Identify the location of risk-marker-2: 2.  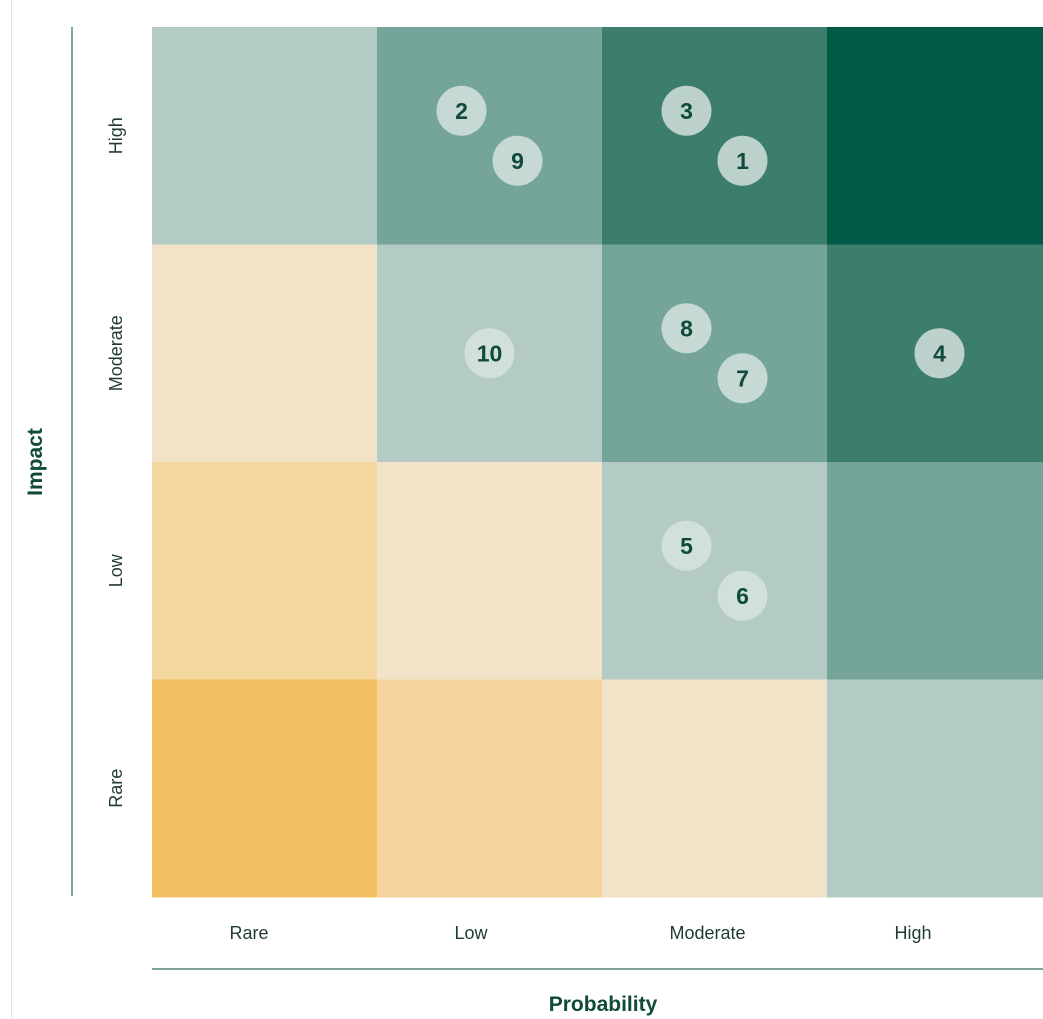
(461, 110).